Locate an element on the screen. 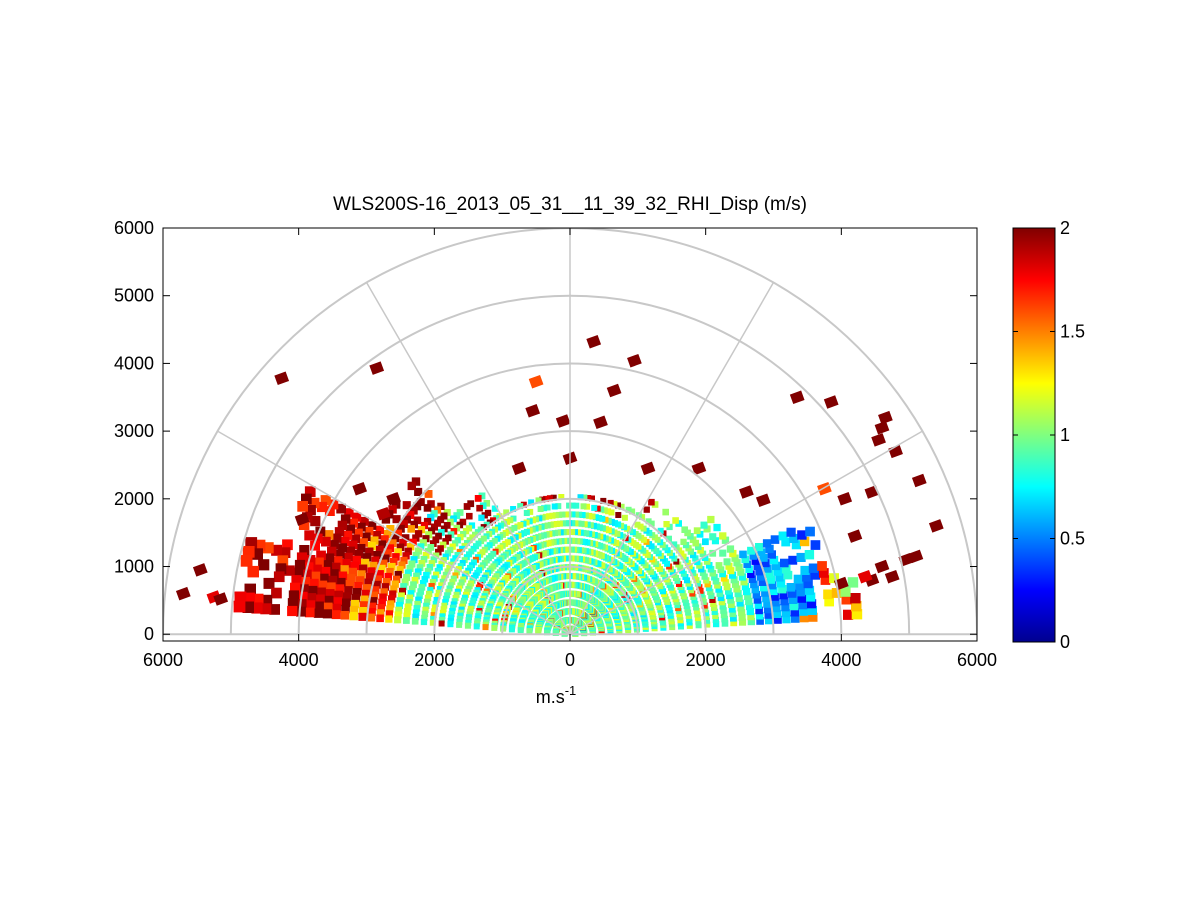 The image size is (1201, 901). polar-spoke is located at coordinates (672, 458).